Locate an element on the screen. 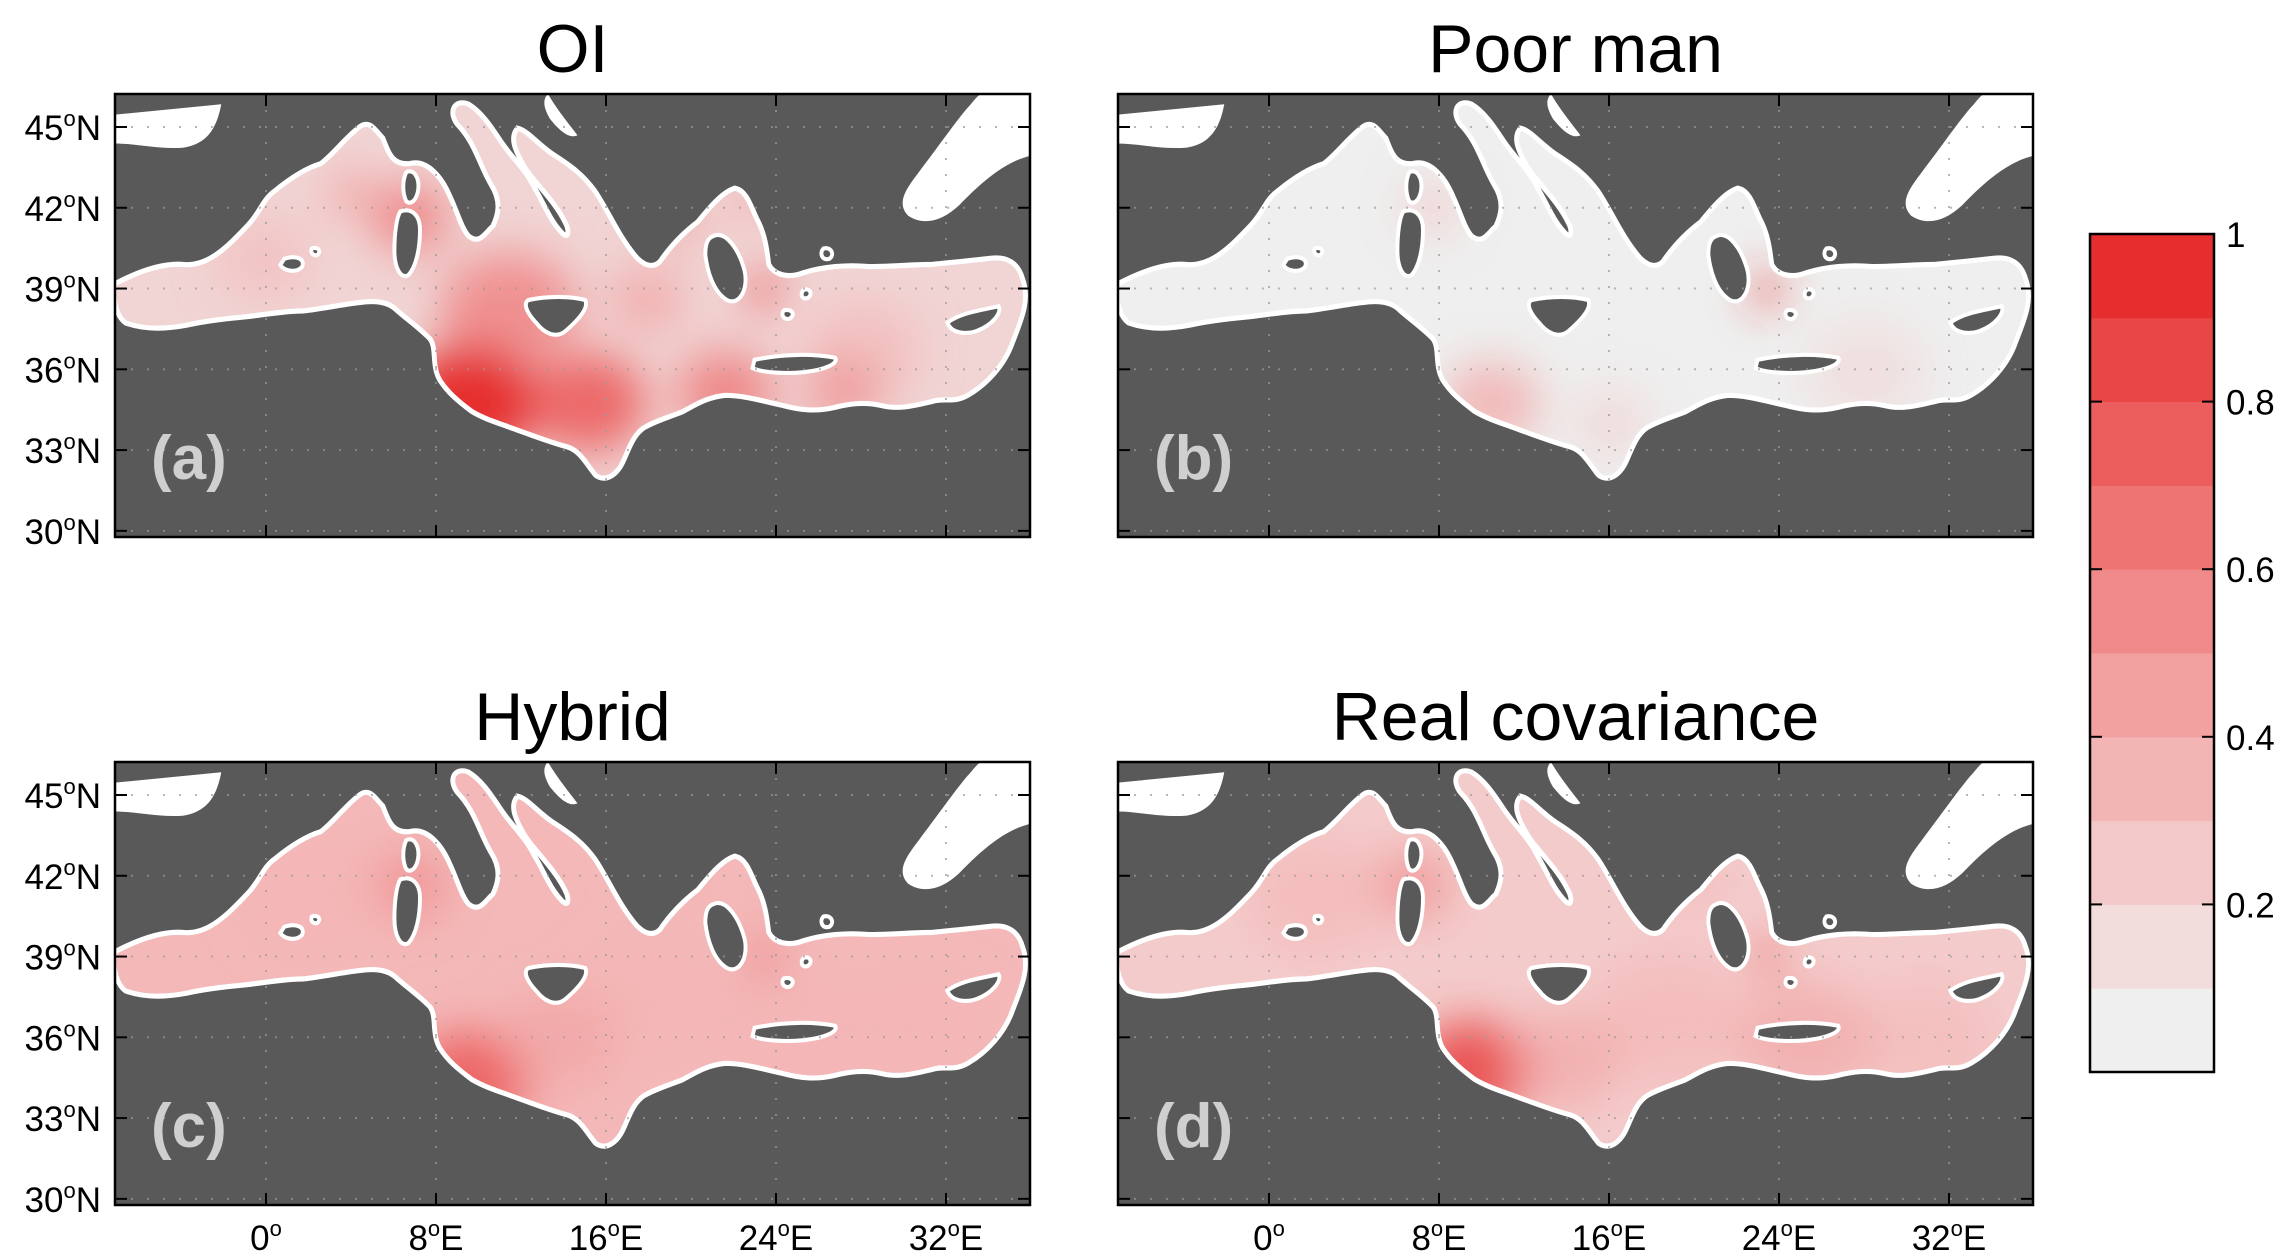 This screenshot has width=2280, height=1256. colorbar-tick-label: 0.8 is located at coordinates (2250, 403).